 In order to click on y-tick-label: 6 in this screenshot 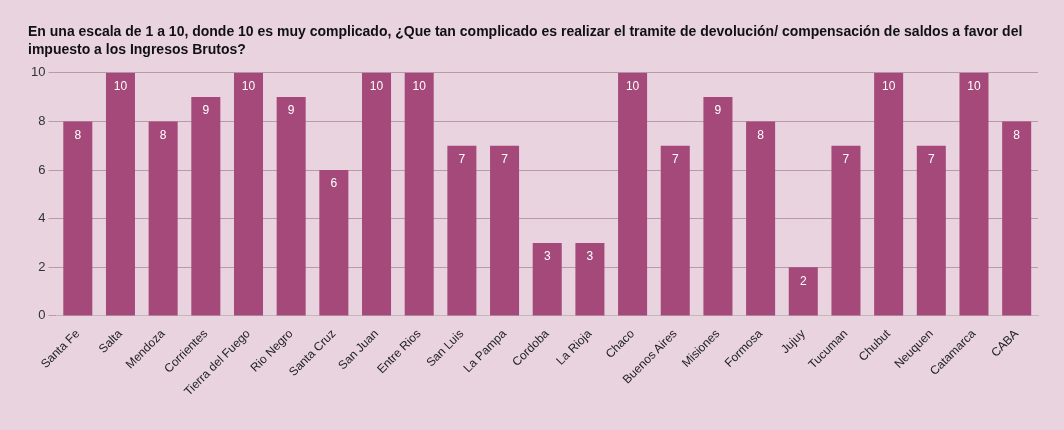, I will do `click(42, 169)`.